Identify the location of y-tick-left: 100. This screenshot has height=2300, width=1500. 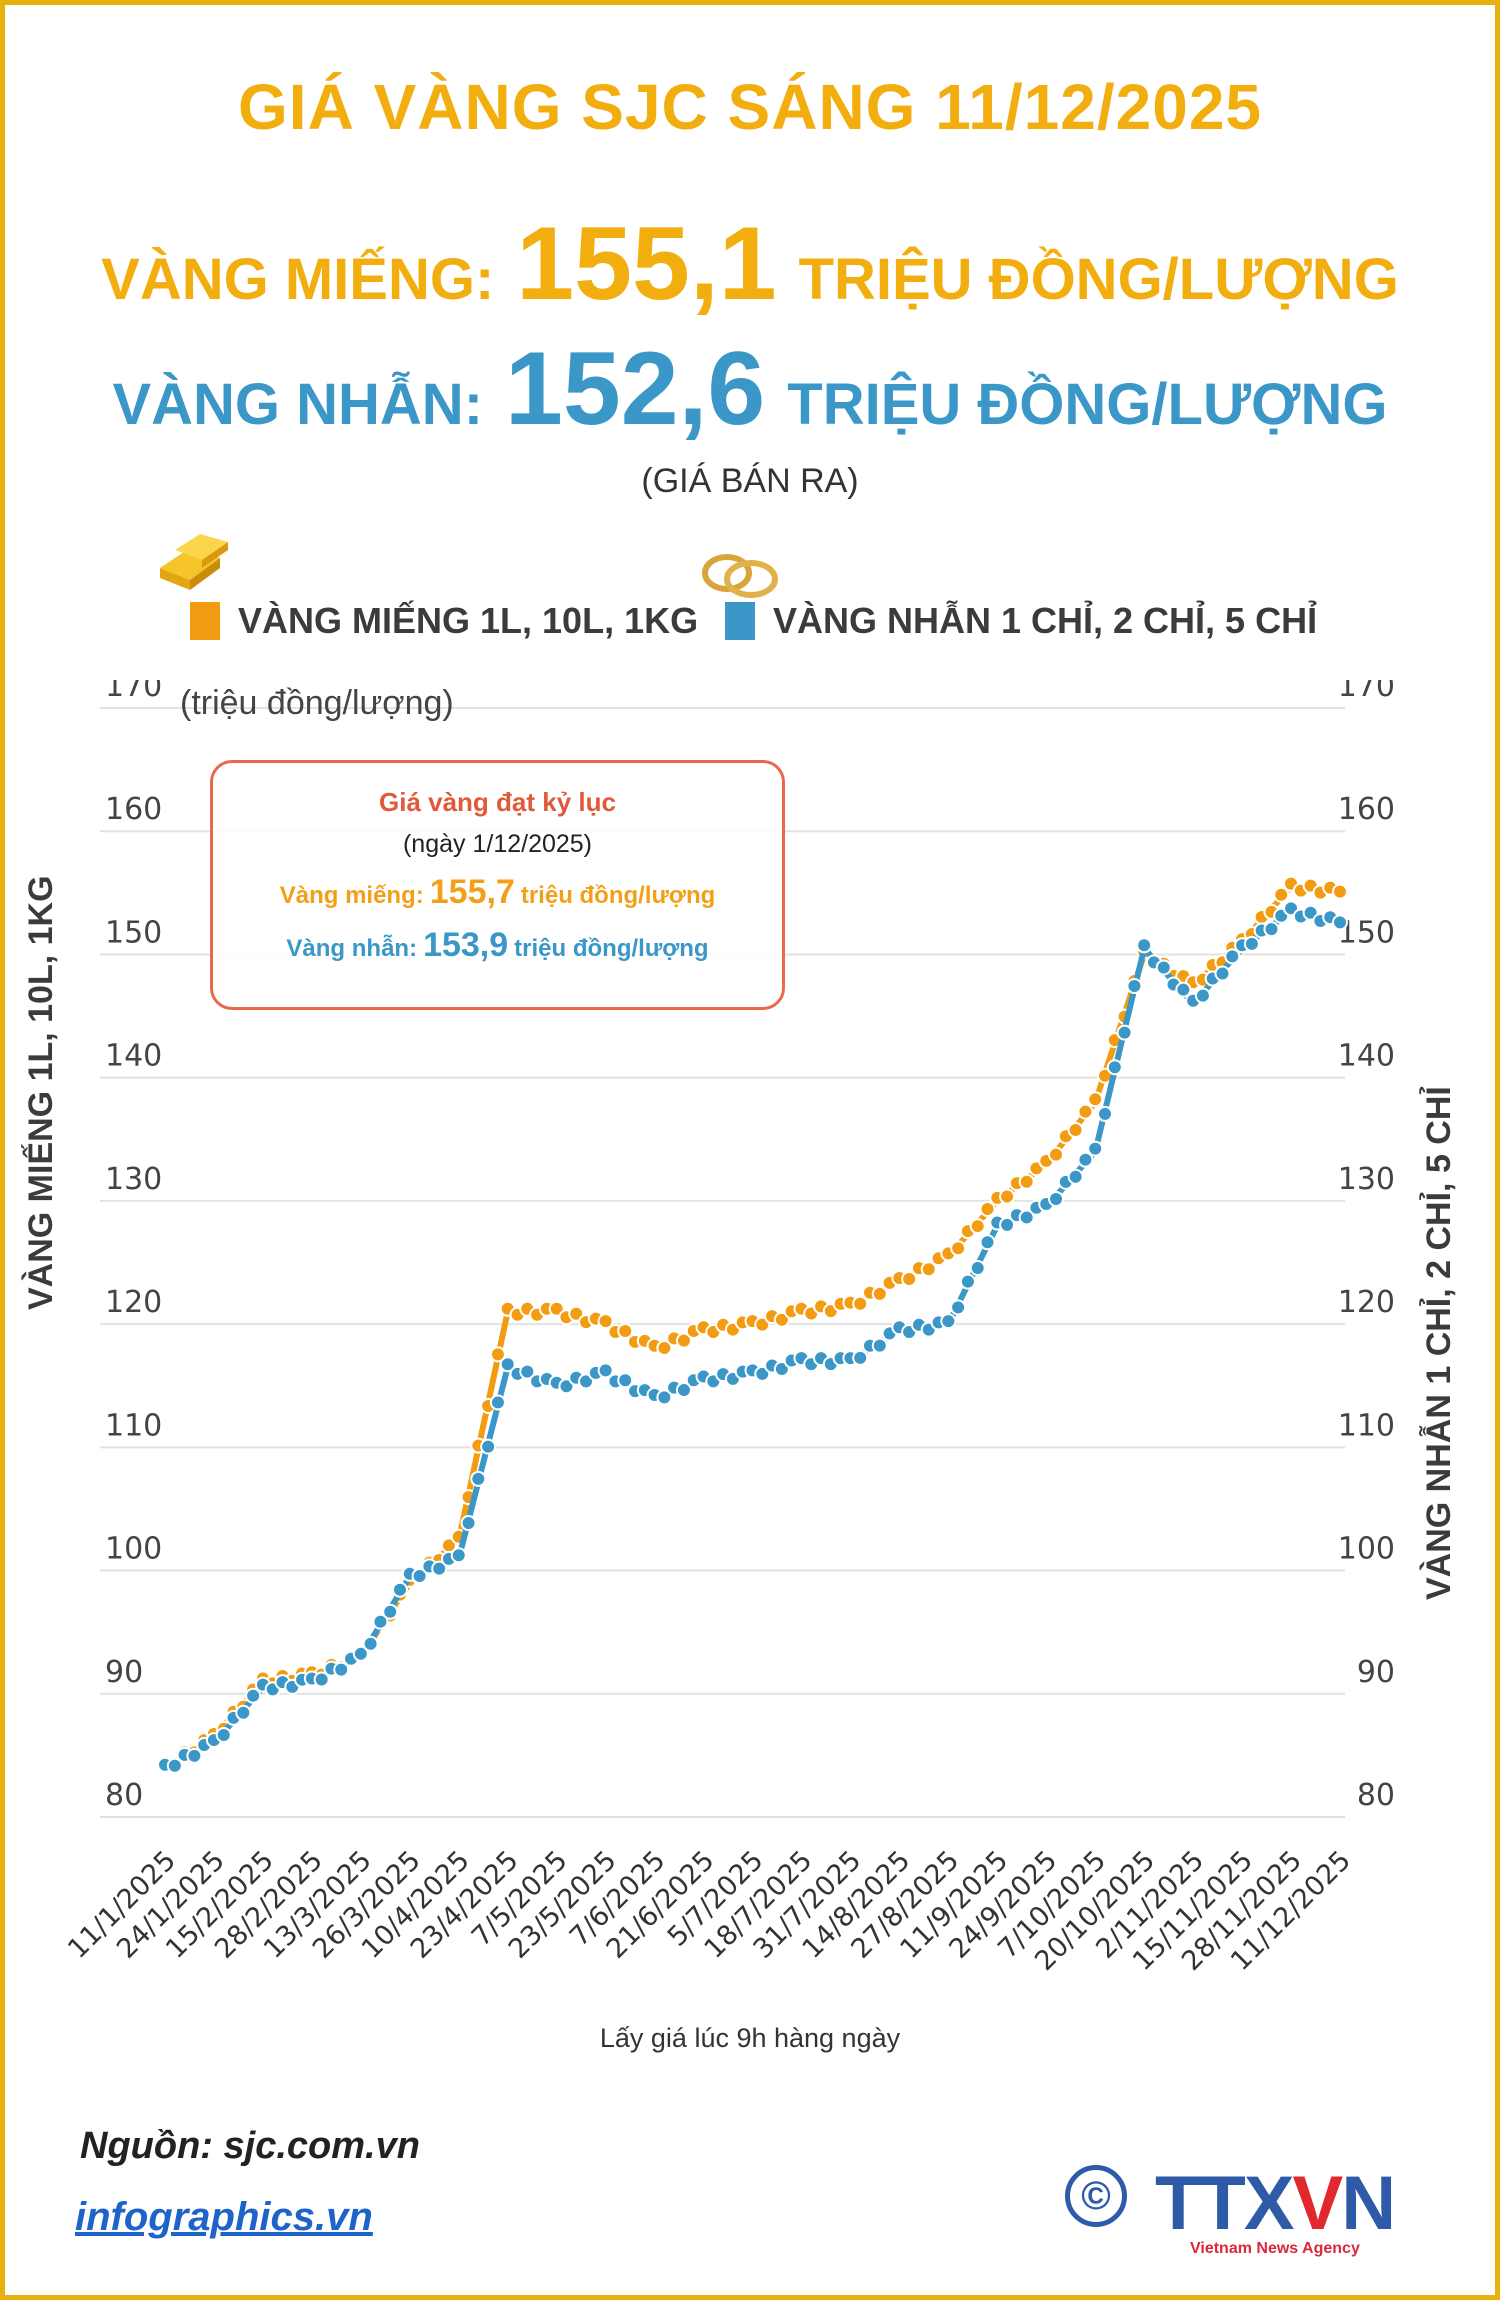
(133, 1549).